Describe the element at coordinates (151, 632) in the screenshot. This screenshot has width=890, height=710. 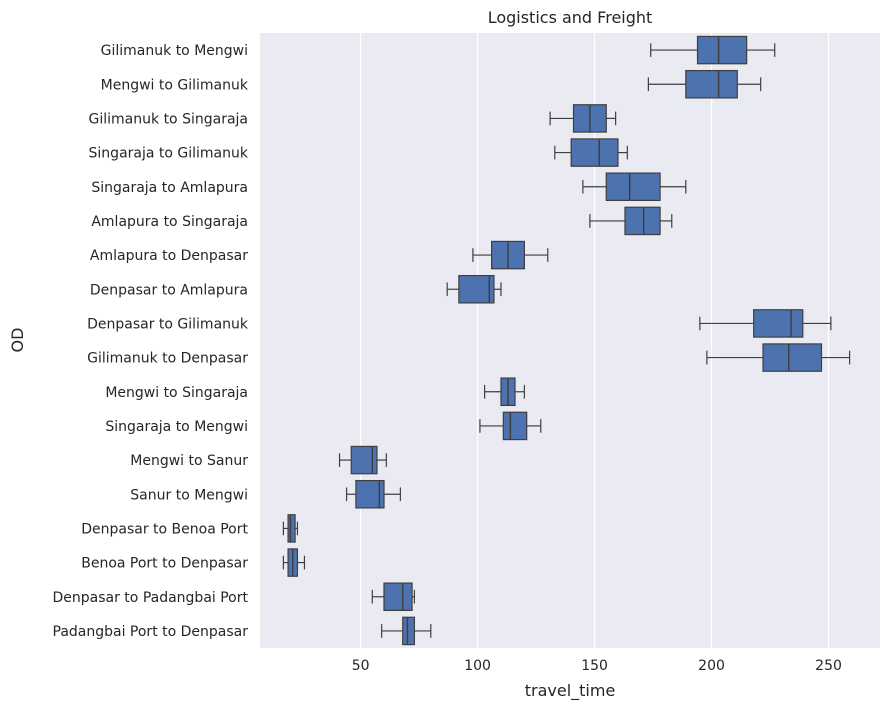
I see `y-tick-label: Padangbai Port to Denpasar` at that location.